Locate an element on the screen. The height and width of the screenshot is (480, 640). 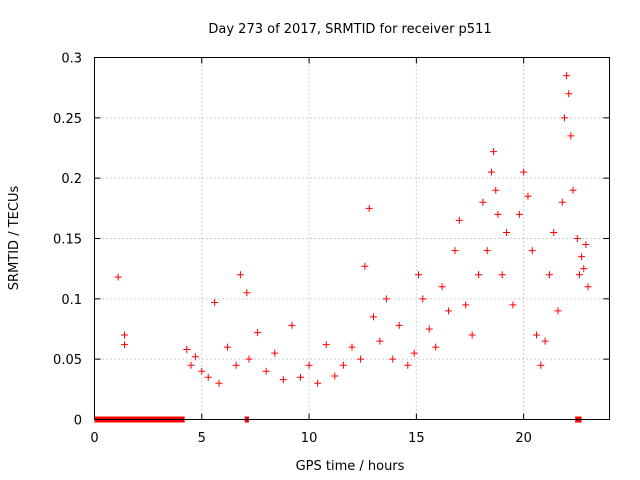
x-tick-labels: 0 5 10 15 20 is located at coordinates (311, 438).